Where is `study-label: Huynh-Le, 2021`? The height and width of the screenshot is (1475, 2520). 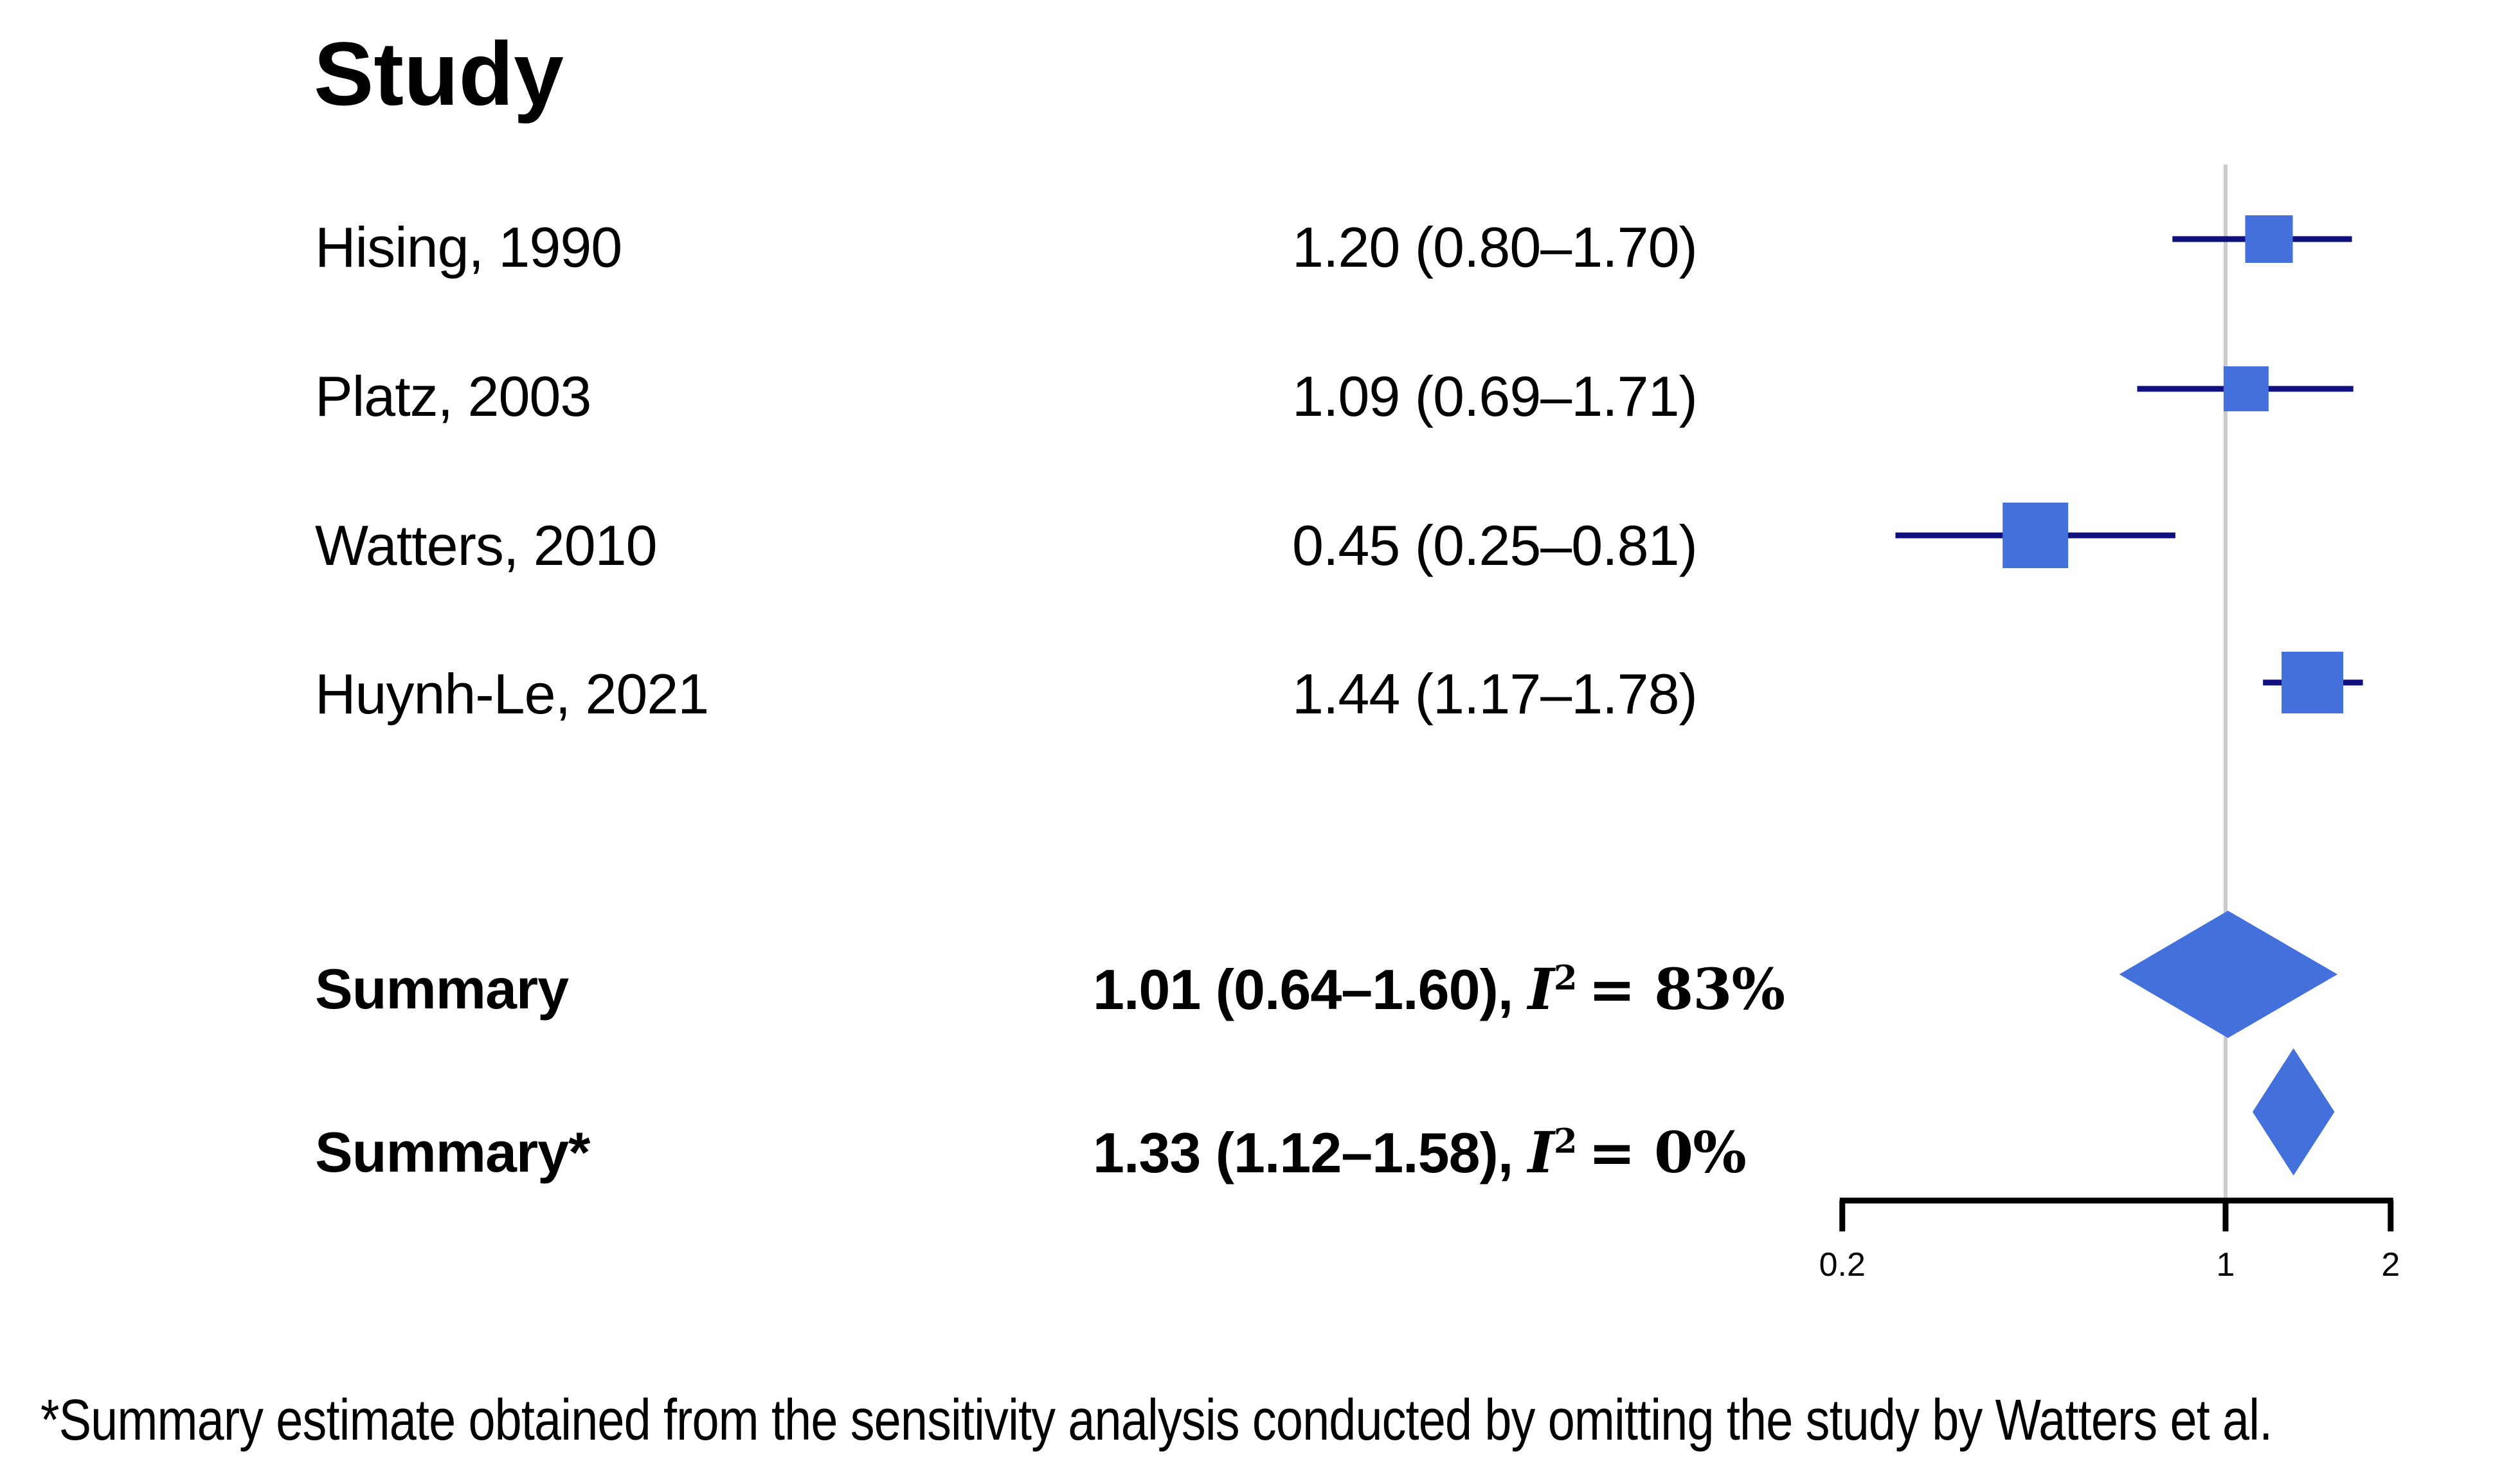
study-label: Huynh-Le, 2021 is located at coordinates (512, 694).